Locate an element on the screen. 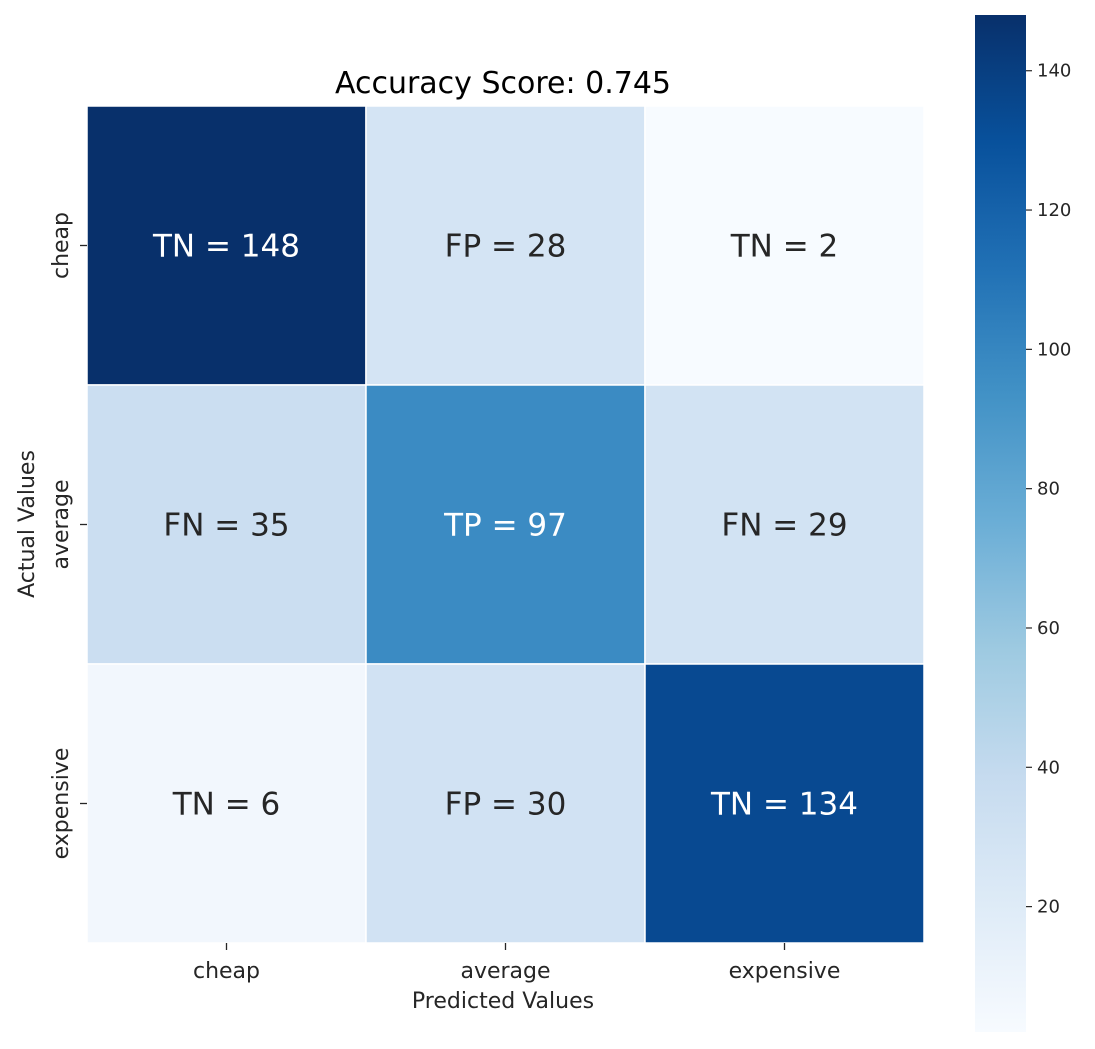 Image resolution: width=1095 pixels, height=1049 pixels. colorbar-tick-label: 140 is located at coordinates (1054, 71).